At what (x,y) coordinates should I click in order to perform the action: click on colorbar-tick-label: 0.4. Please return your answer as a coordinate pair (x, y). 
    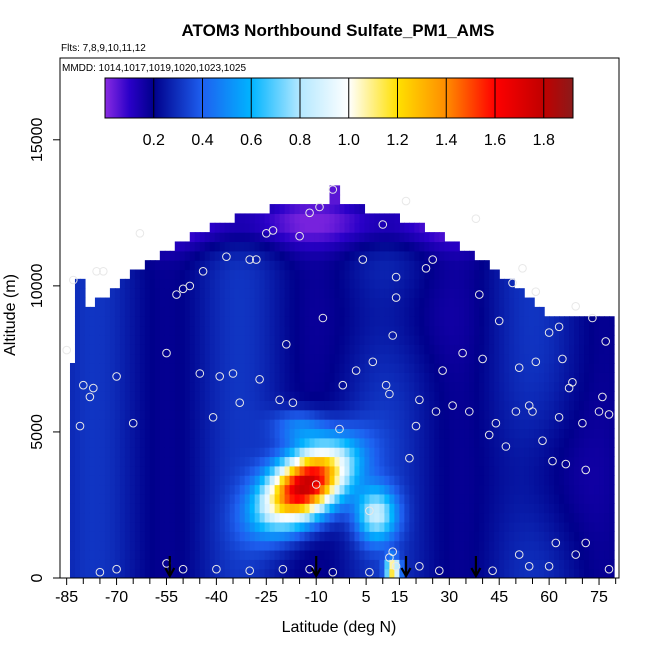
    Looking at the image, I should click on (202, 140).